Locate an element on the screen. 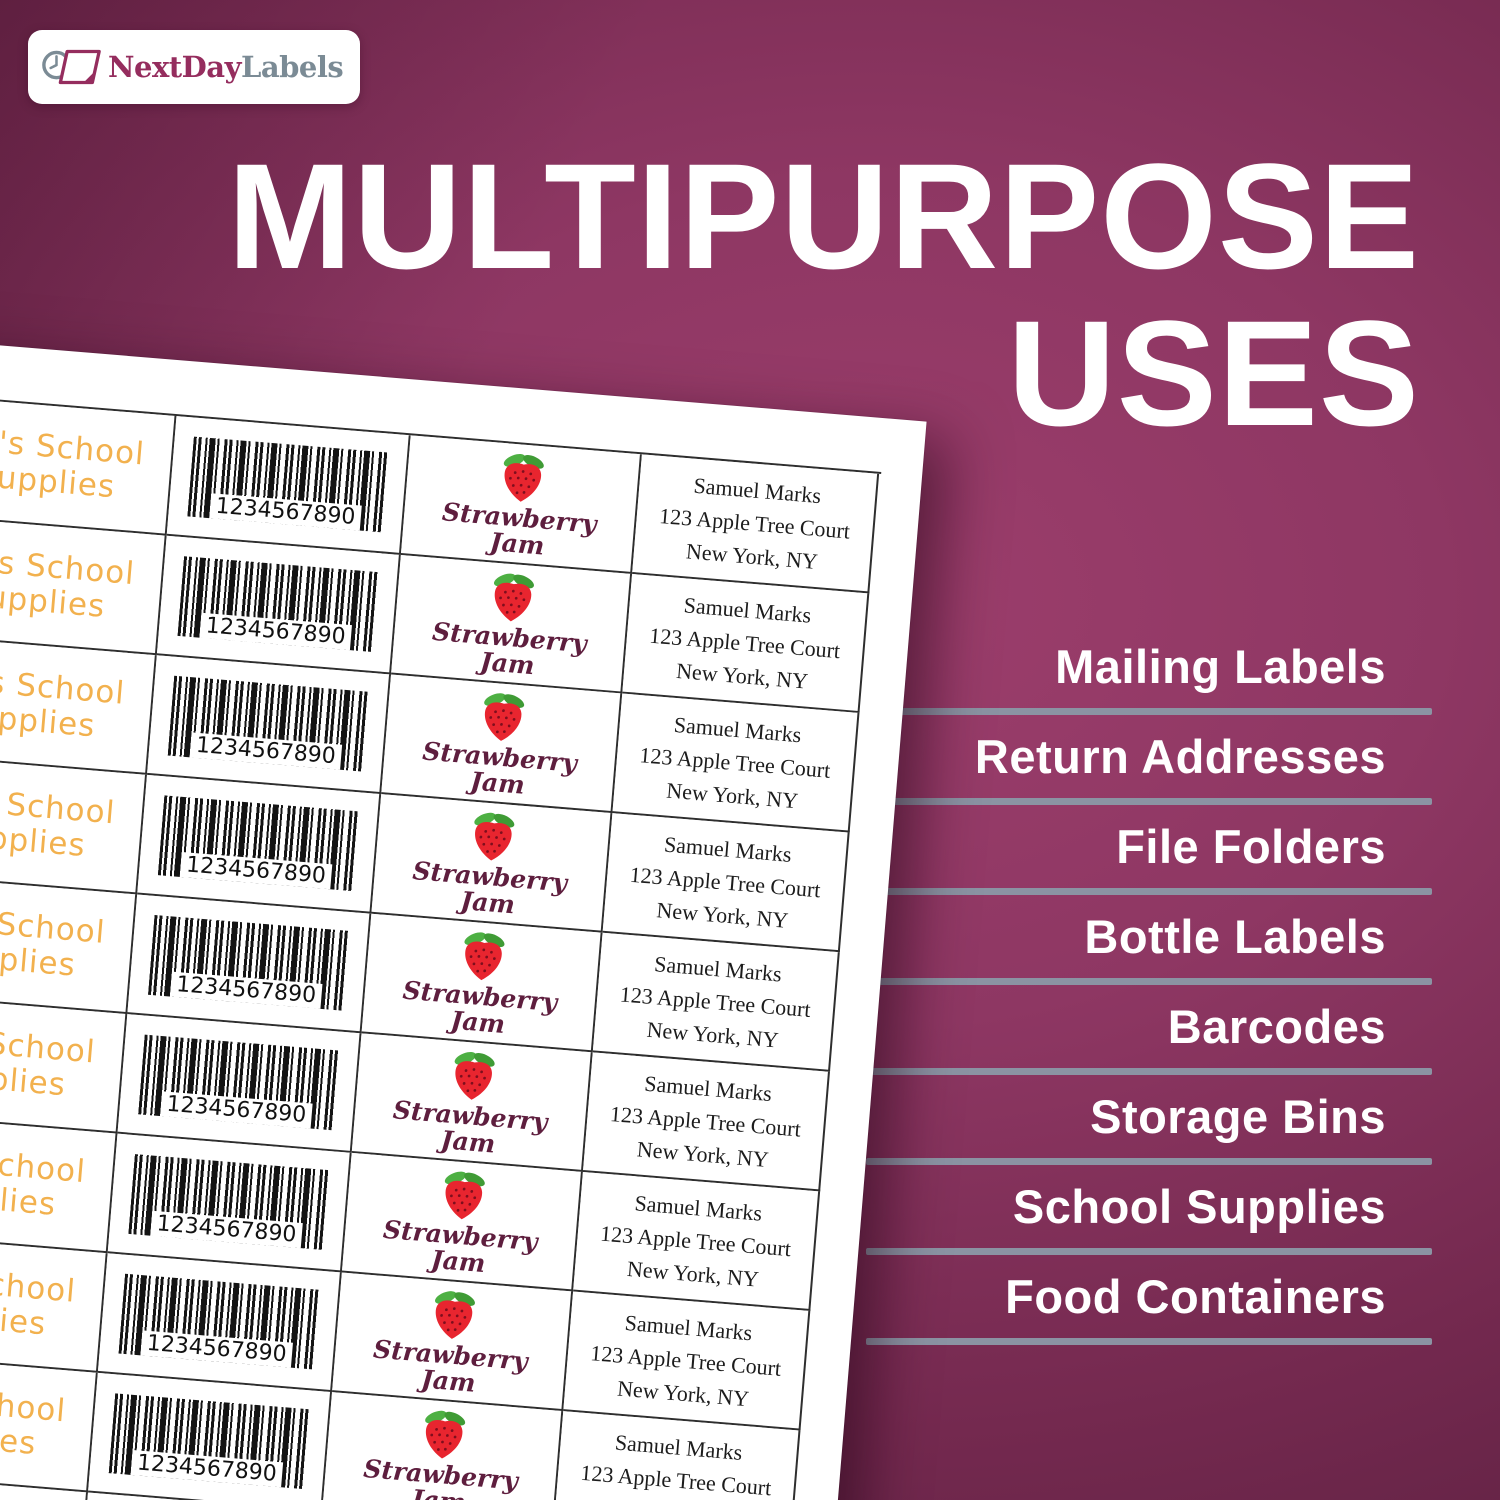 The image size is (1500, 1500). use-item-label: Barcodes is located at coordinates (1276, 1026).